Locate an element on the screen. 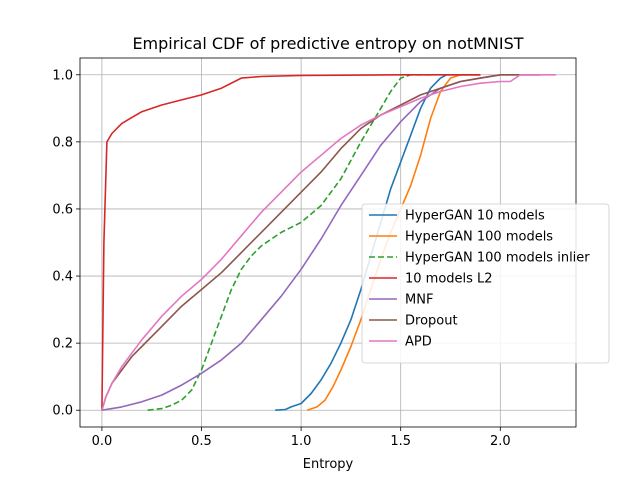 The height and width of the screenshot is (480, 640). x-axis-label: Entropy is located at coordinates (328, 464).